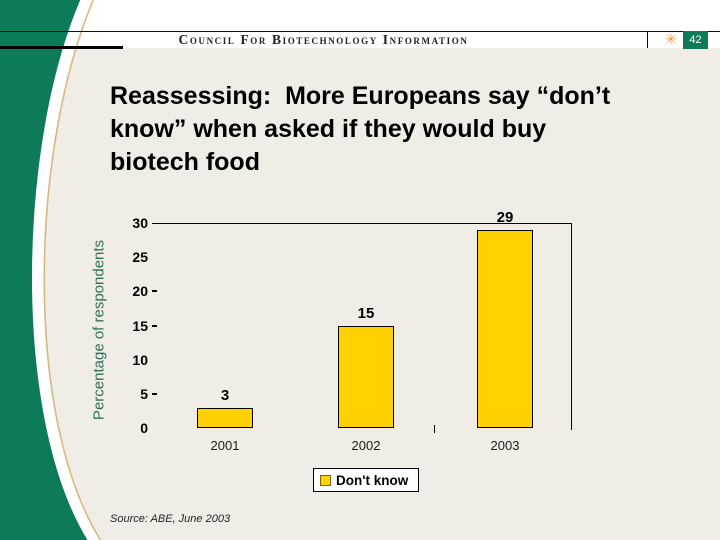  I want to click on chart-legend: Don't know, so click(366, 480).